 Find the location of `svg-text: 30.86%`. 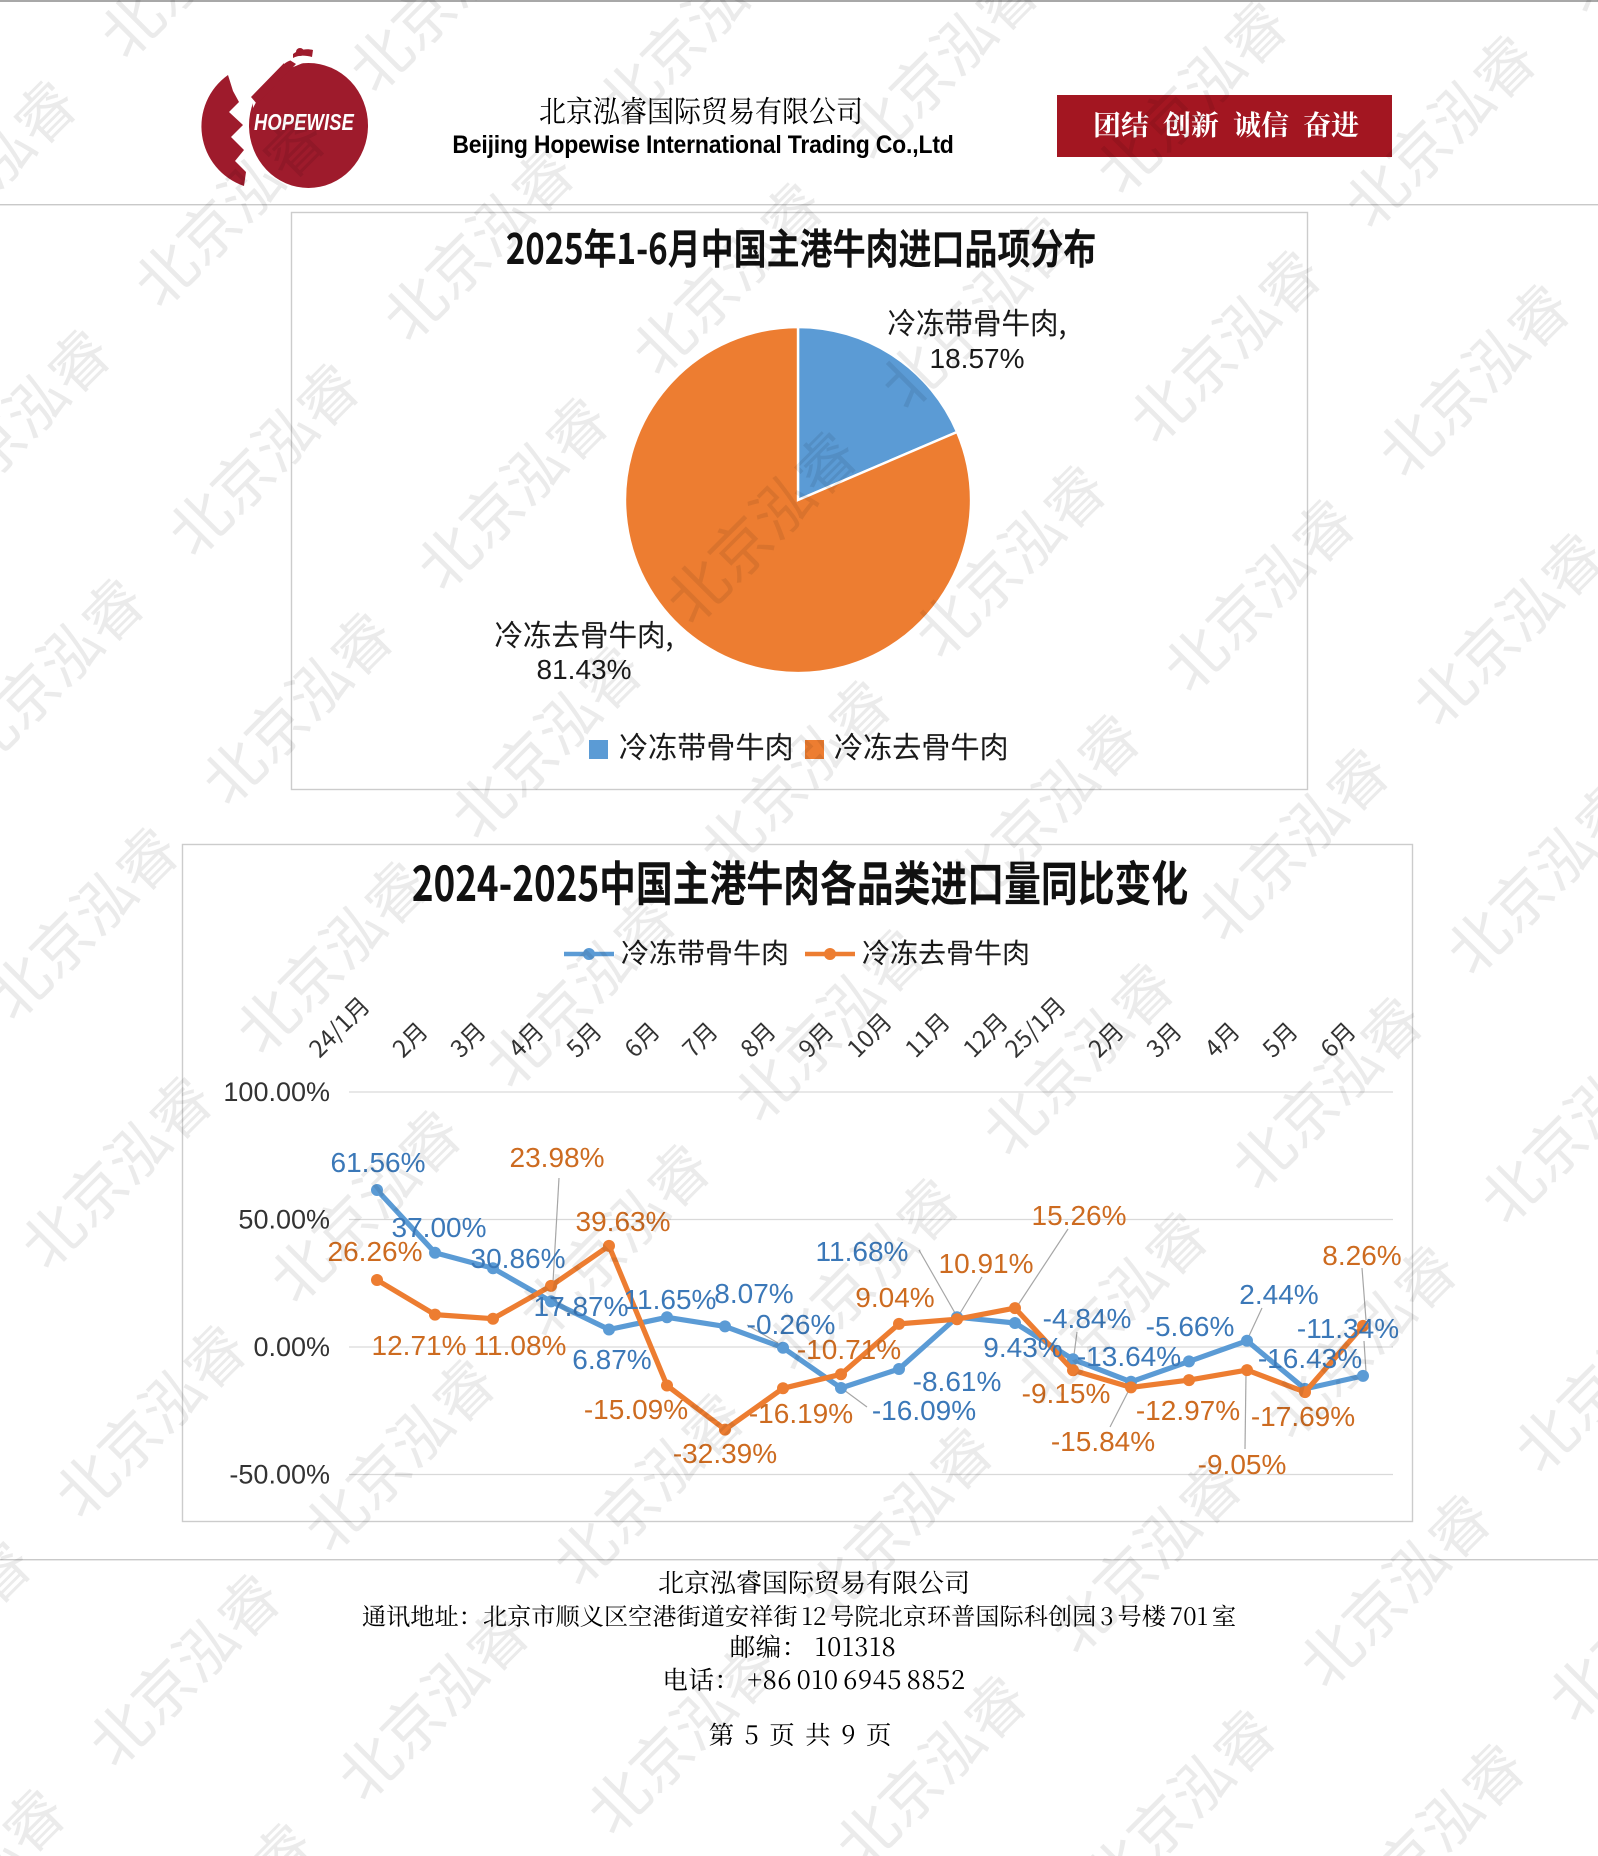

svg-text: 30.86% is located at coordinates (518, 1258).